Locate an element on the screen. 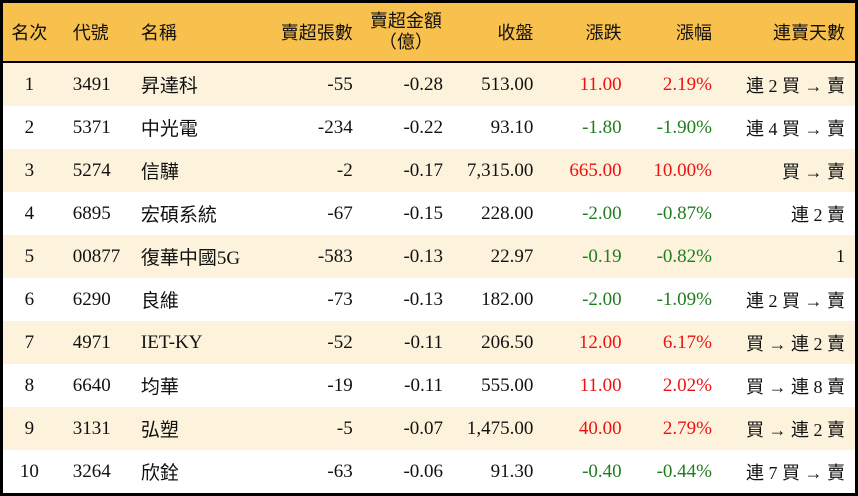  cell-name: 昇達科 is located at coordinates (169, 86).